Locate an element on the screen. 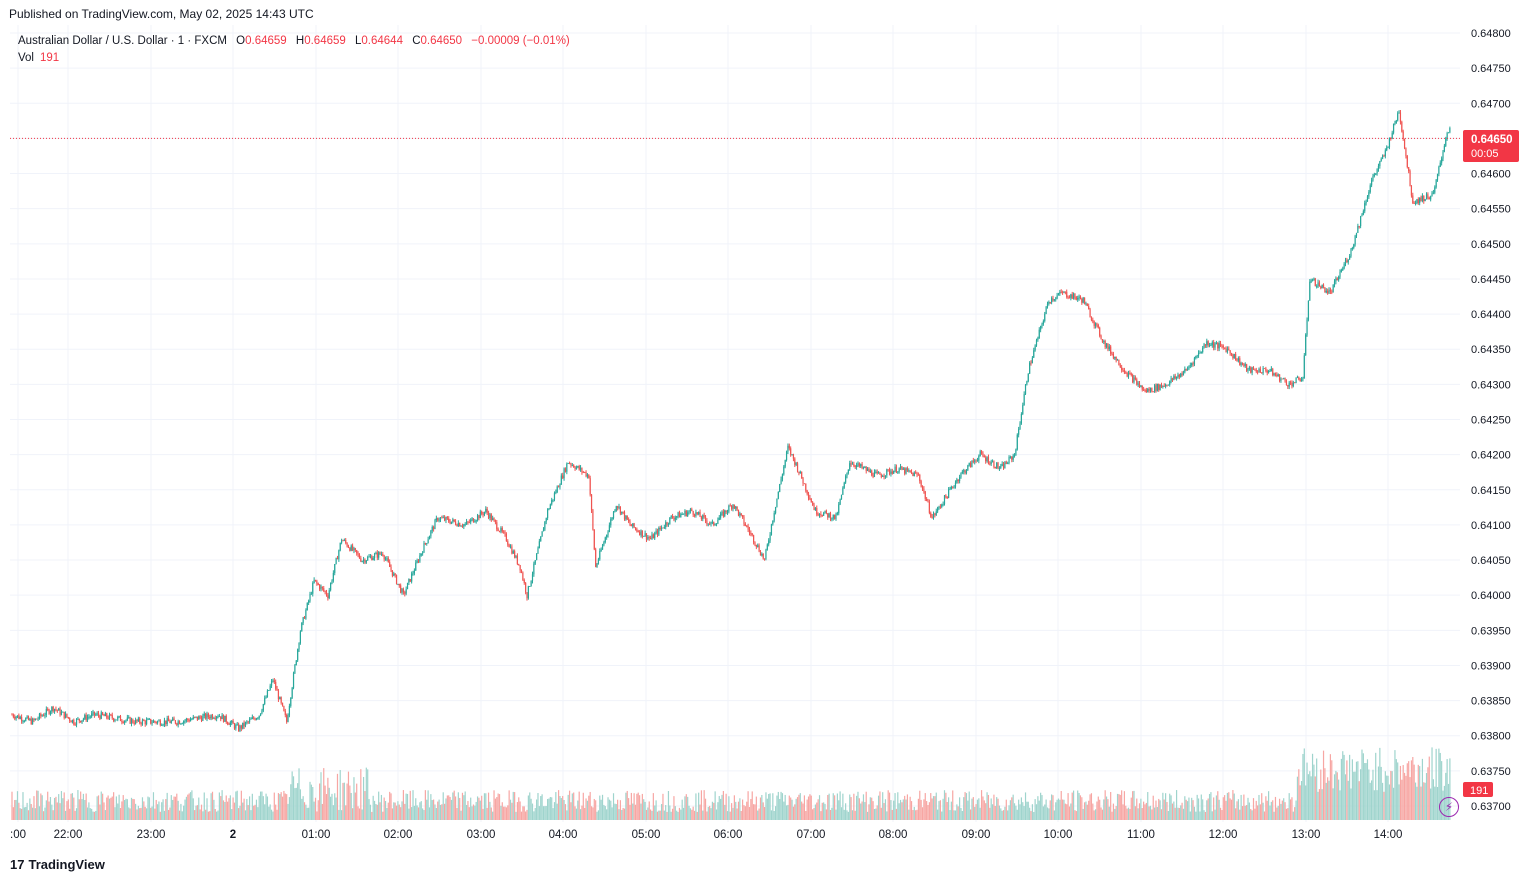 The width and height of the screenshot is (1534, 883). y-tick-label: 0.63700 is located at coordinates (1491, 807).